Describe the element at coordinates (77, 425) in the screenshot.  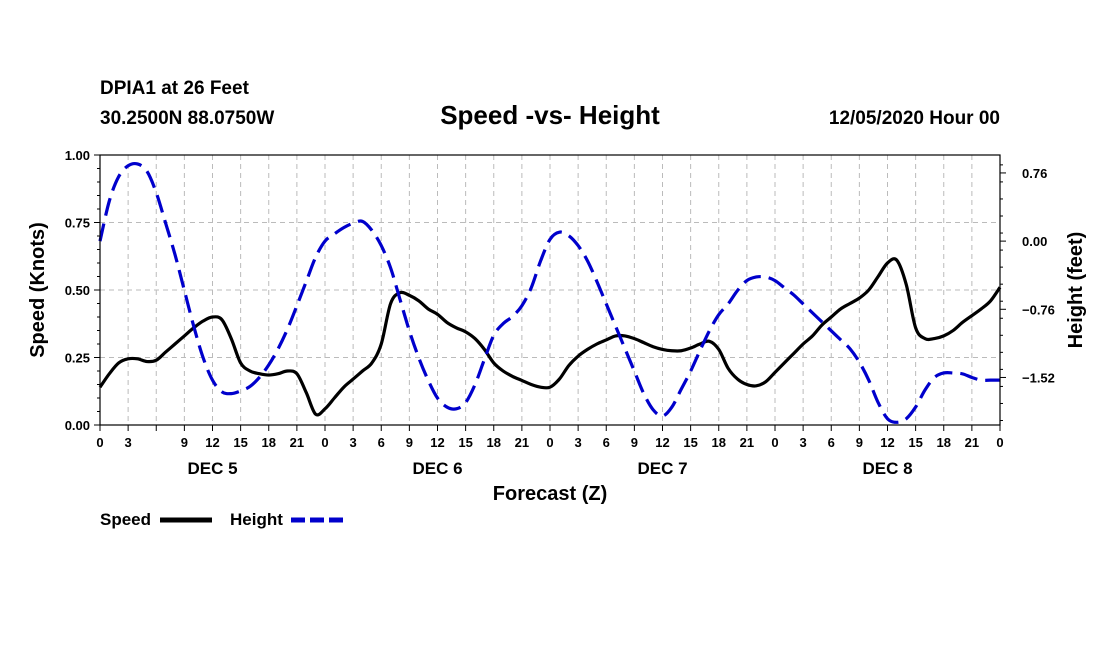
I see `y-left-tick-label: 0.00` at that location.